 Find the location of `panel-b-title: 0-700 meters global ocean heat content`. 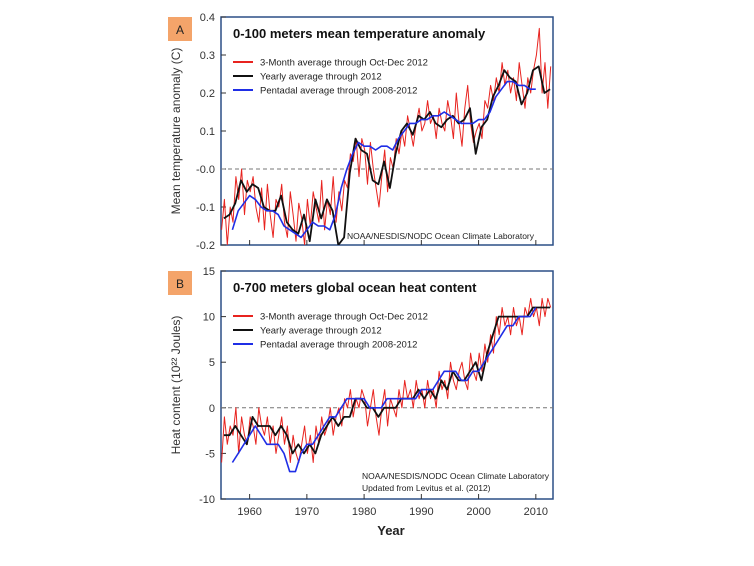

panel-b-title: 0-700 meters global ocean heat content is located at coordinates (355, 287).